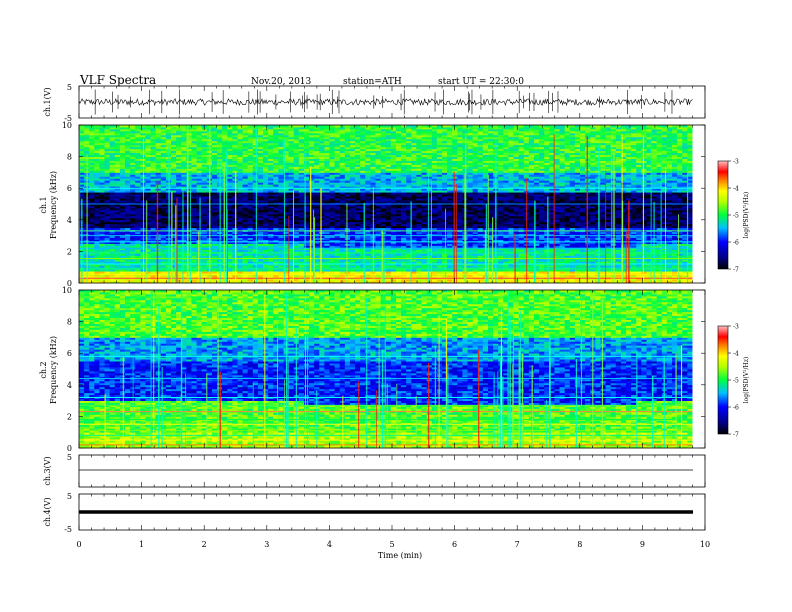 The image size is (792, 612). What do you see at coordinates (642, 544) in the screenshot?
I see `x-tick-label: 9` at bounding box center [642, 544].